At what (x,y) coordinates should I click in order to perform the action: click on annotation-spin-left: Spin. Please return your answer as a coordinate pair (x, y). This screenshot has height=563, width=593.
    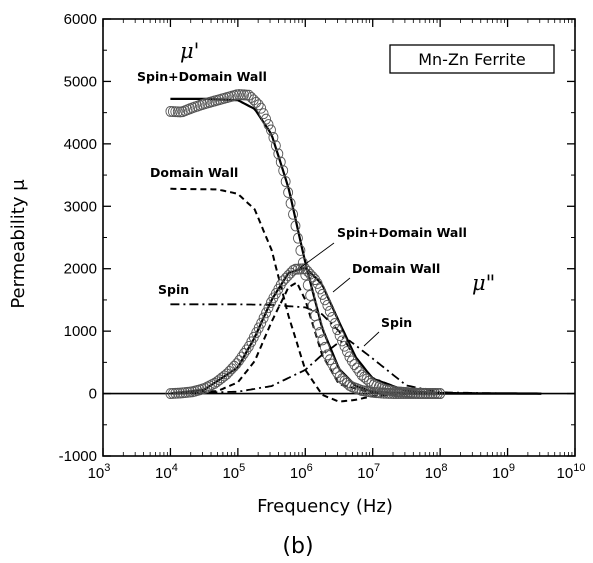
    Looking at the image, I should click on (173, 289).